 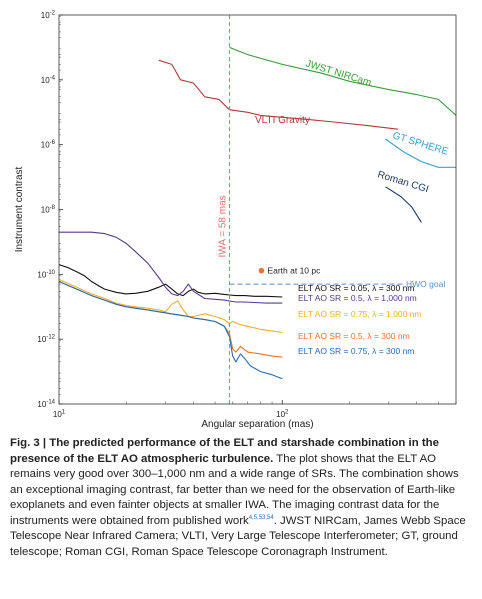 What do you see at coordinates (59, 415) in the screenshot?
I see `tick-label-10-1: 10¹` at bounding box center [59, 415].